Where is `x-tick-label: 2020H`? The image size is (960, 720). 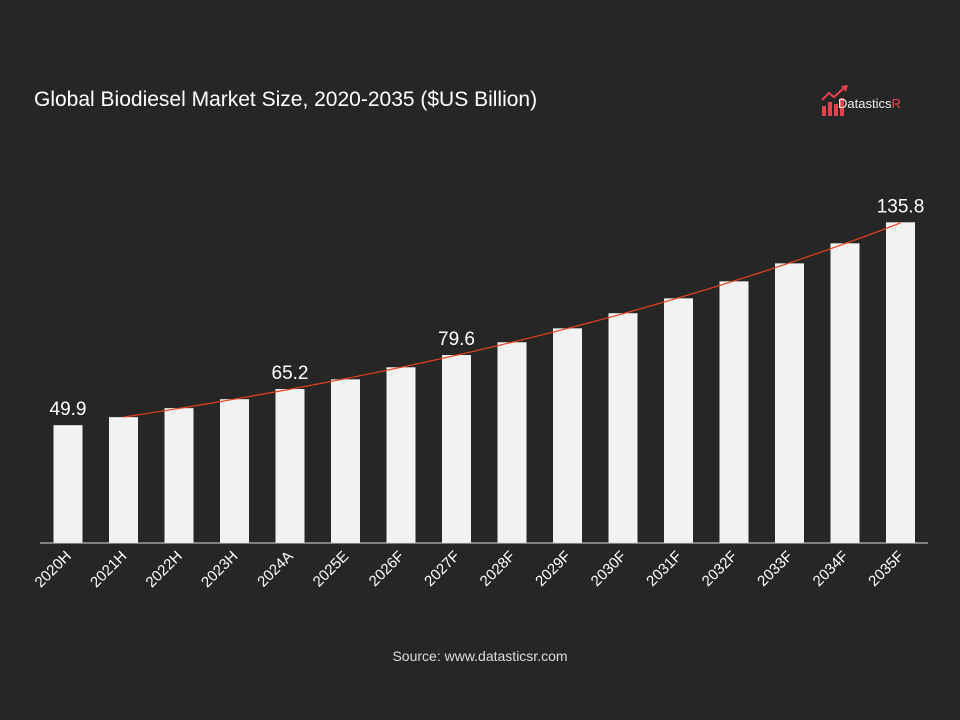
x-tick-label: 2020H is located at coordinates (53, 569).